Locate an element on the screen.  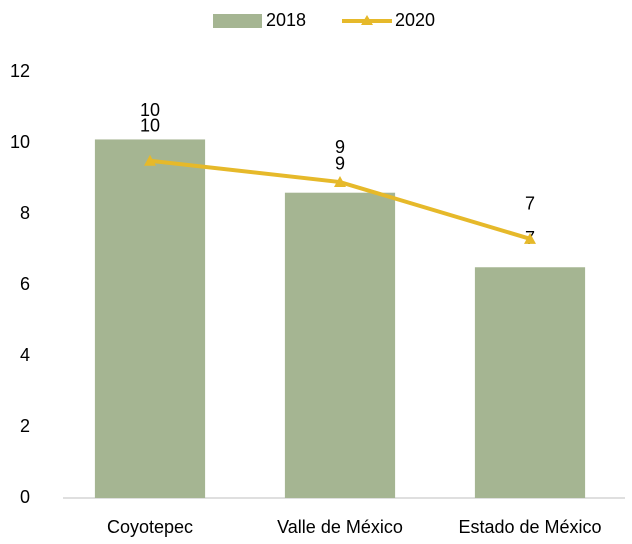
x-tick-label: Coyotepec is located at coordinates (150, 527).